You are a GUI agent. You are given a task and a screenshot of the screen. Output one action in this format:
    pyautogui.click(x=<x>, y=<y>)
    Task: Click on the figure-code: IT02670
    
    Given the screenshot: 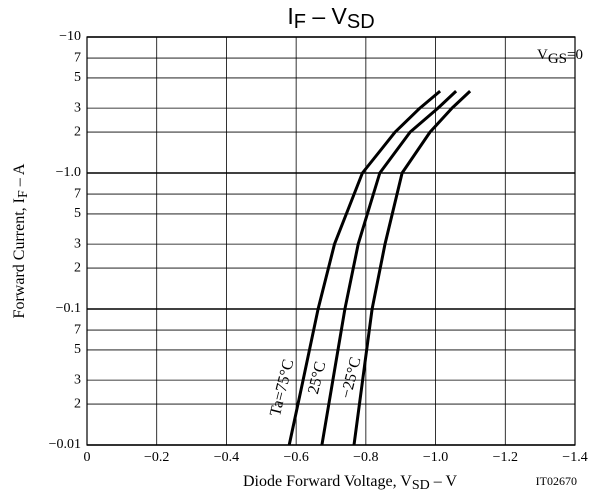 What is the action you would take?
    pyautogui.click(x=556, y=481)
    